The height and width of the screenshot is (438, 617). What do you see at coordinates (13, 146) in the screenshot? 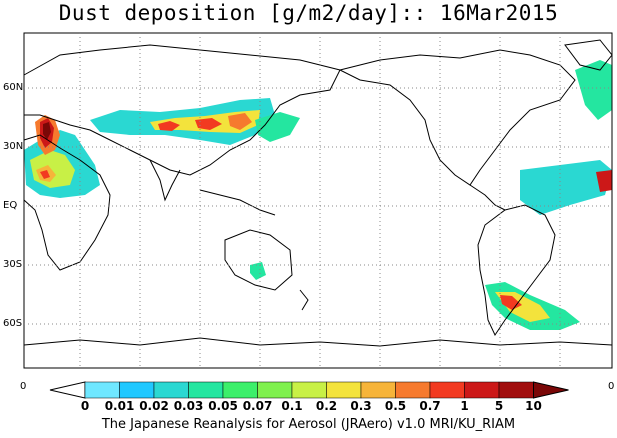
I see `lat-label-30n: 30N` at bounding box center [13, 146].